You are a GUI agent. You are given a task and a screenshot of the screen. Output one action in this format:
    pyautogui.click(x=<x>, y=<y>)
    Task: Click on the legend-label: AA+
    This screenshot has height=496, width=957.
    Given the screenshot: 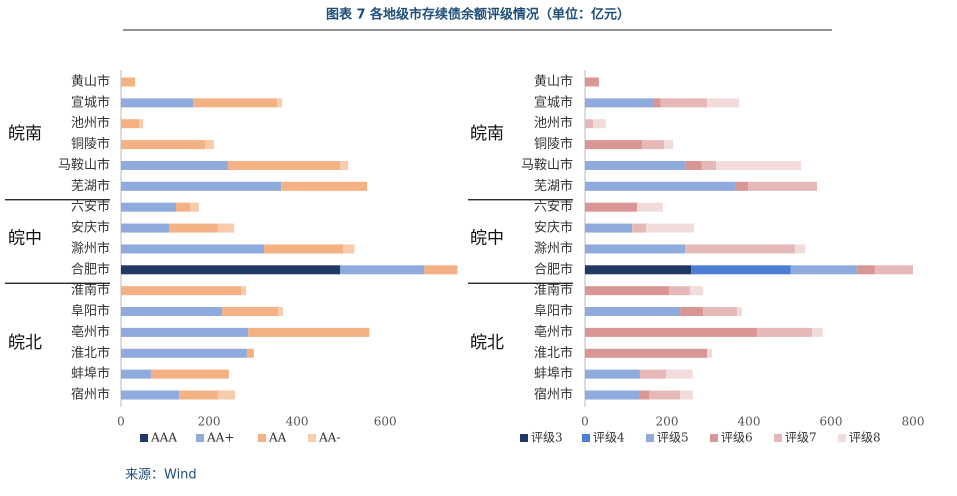 What is the action you would take?
    pyautogui.click(x=220, y=438)
    